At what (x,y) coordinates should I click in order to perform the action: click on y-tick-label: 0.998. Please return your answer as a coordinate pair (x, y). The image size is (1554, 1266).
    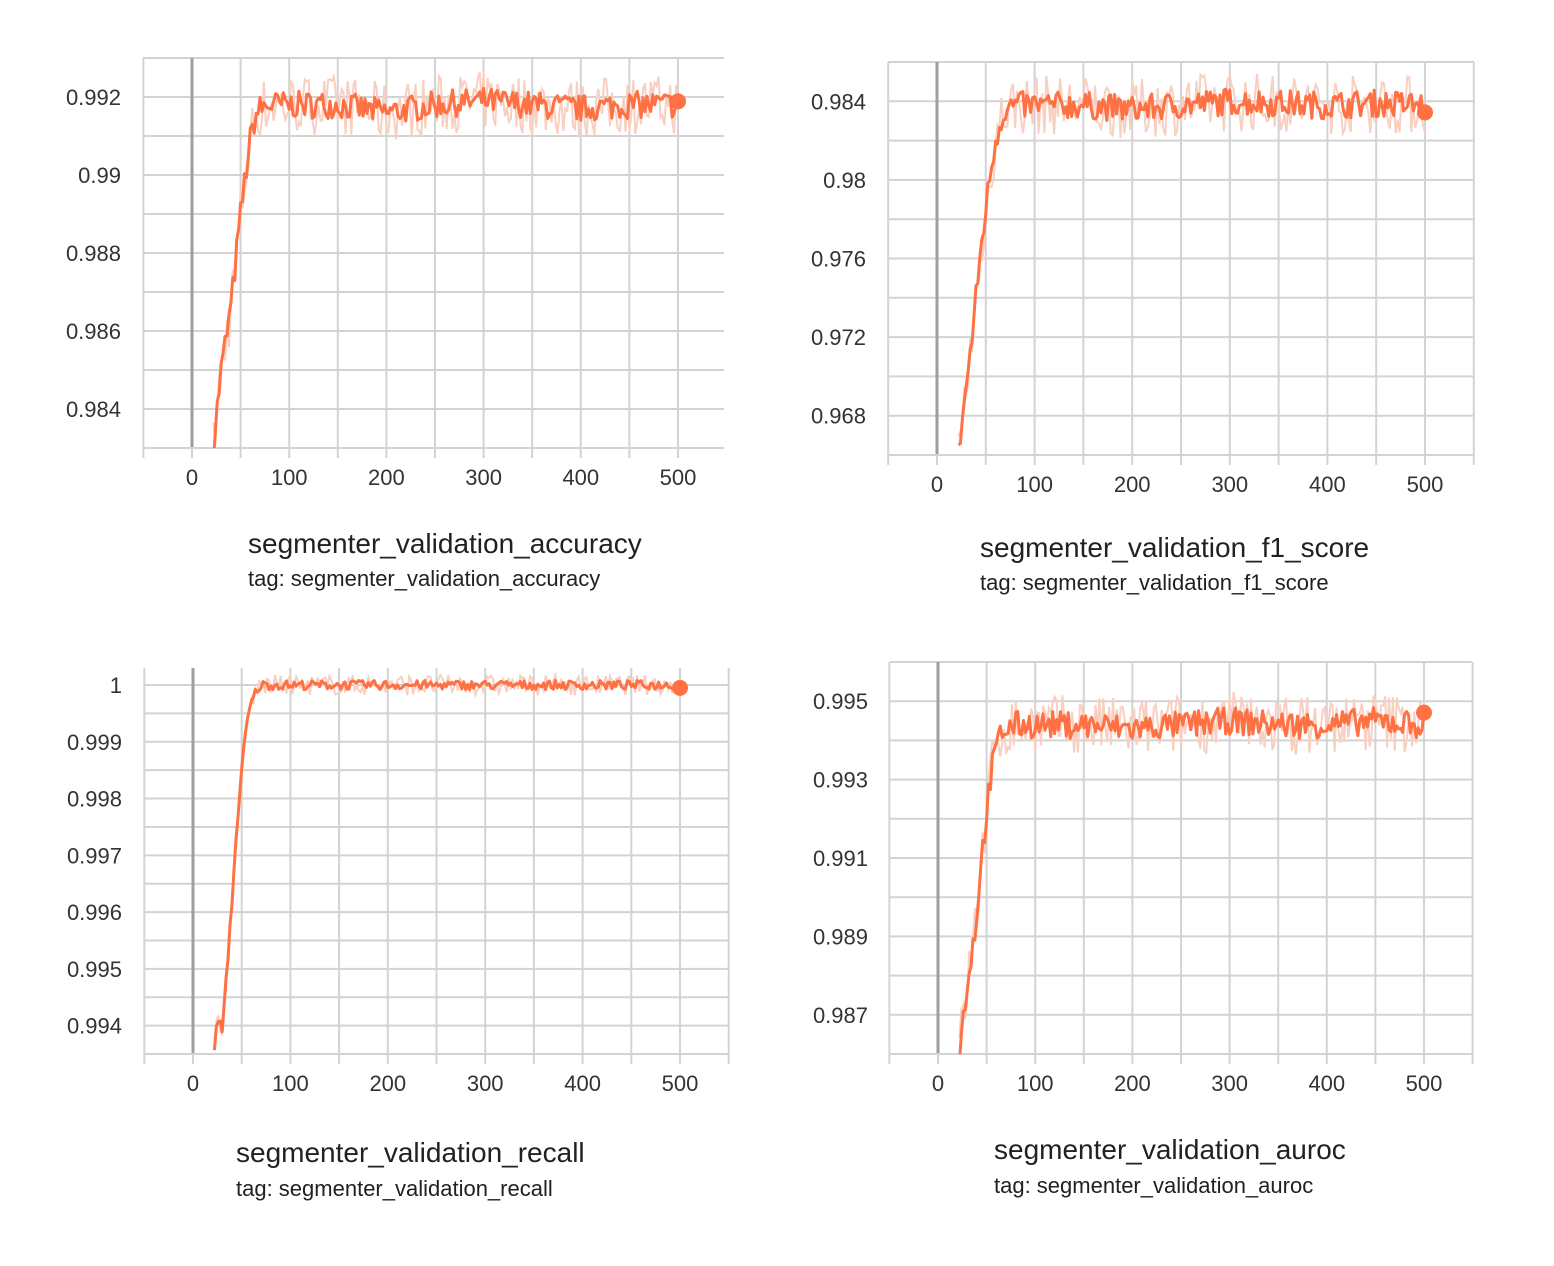
    Looking at the image, I should click on (94, 799).